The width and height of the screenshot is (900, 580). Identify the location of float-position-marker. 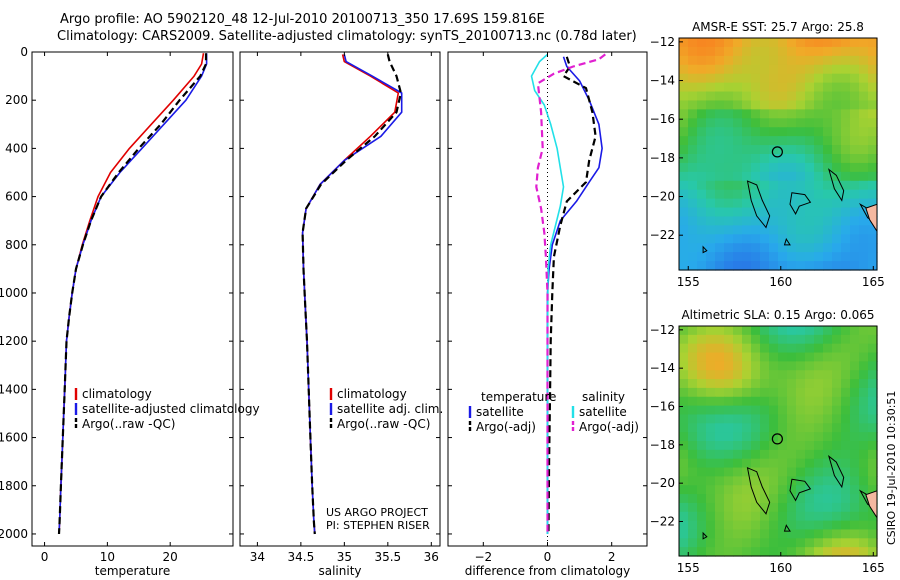
(777, 152).